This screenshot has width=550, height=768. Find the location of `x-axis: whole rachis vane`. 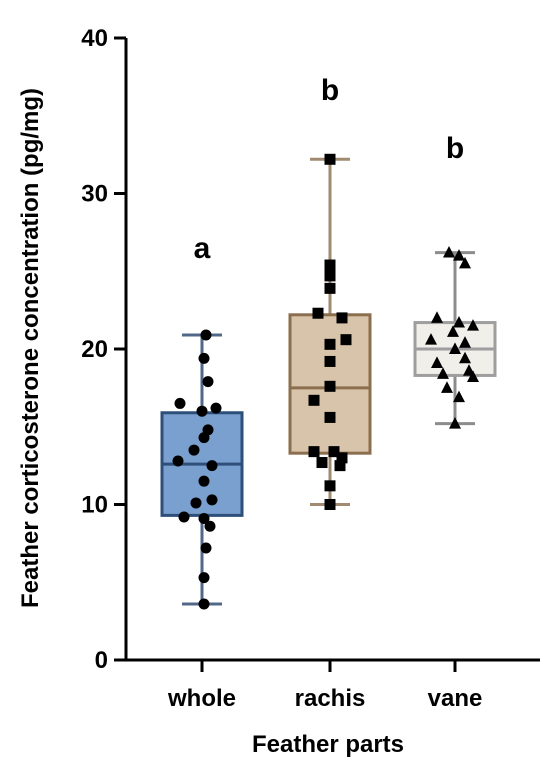

x-axis: whole rachis vane is located at coordinates (332, 685).